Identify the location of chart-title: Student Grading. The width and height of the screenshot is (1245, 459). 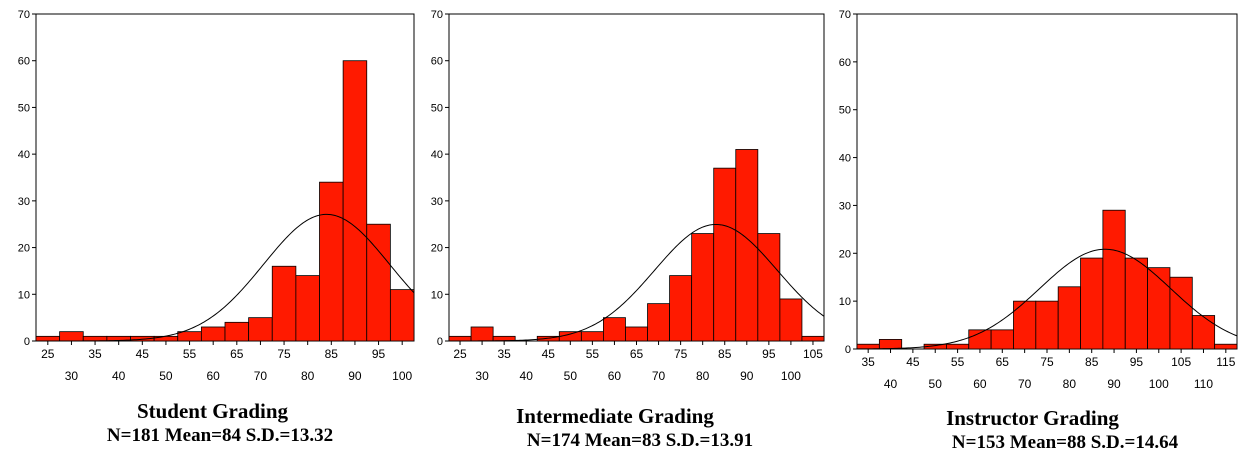
(212, 411).